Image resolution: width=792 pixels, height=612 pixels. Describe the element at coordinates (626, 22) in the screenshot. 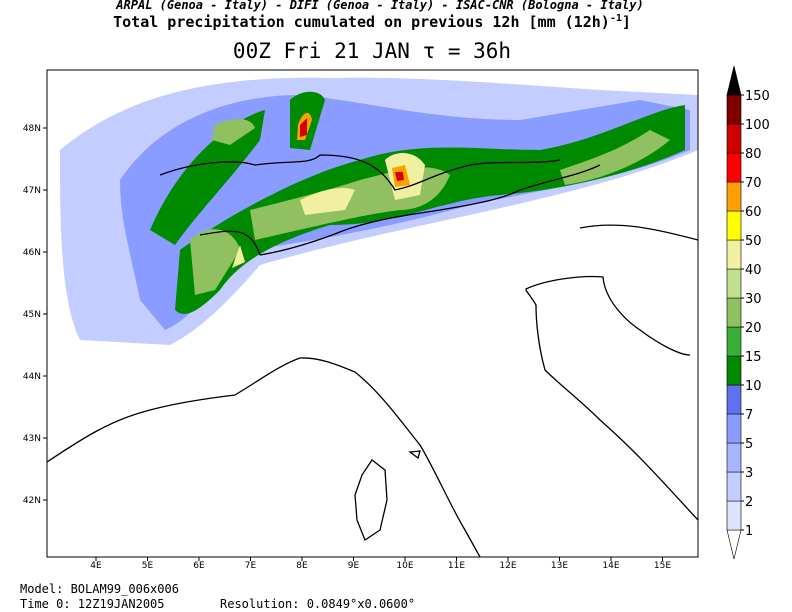

I see `title-end: ]` at that location.